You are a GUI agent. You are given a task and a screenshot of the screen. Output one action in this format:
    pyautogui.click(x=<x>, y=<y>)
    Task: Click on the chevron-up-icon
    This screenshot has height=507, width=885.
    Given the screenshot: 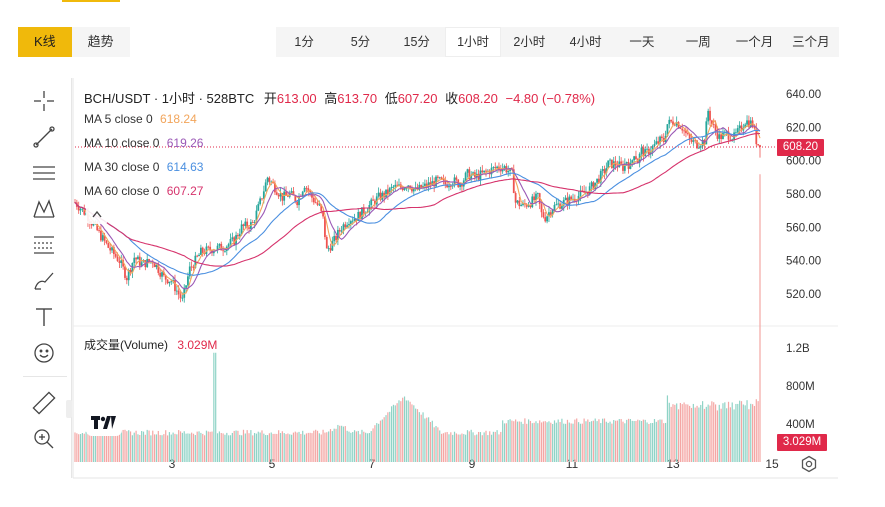 What is the action you would take?
    pyautogui.click(x=97, y=214)
    